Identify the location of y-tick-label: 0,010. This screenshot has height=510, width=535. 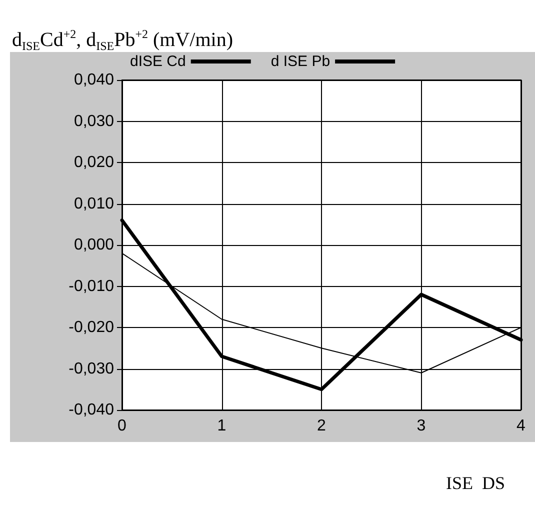
(94, 203).